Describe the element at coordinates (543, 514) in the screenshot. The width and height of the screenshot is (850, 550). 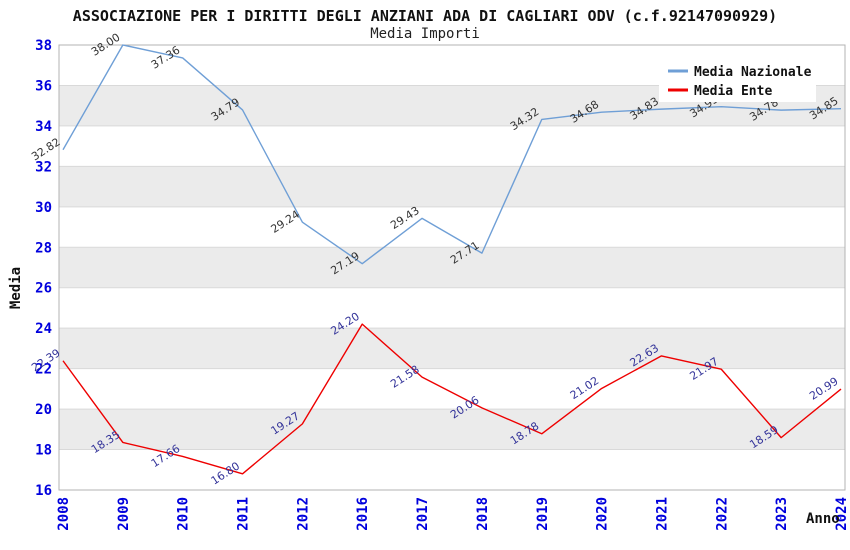
I see `x-tick-label: 2019` at that location.